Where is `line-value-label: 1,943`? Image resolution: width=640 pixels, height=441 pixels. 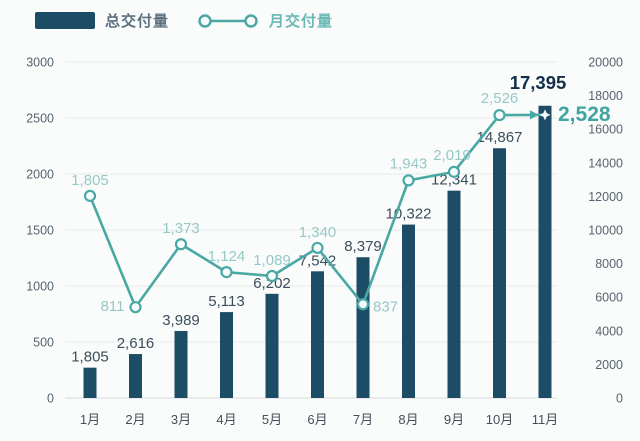 line-value-label: 1,943 is located at coordinates (409, 163).